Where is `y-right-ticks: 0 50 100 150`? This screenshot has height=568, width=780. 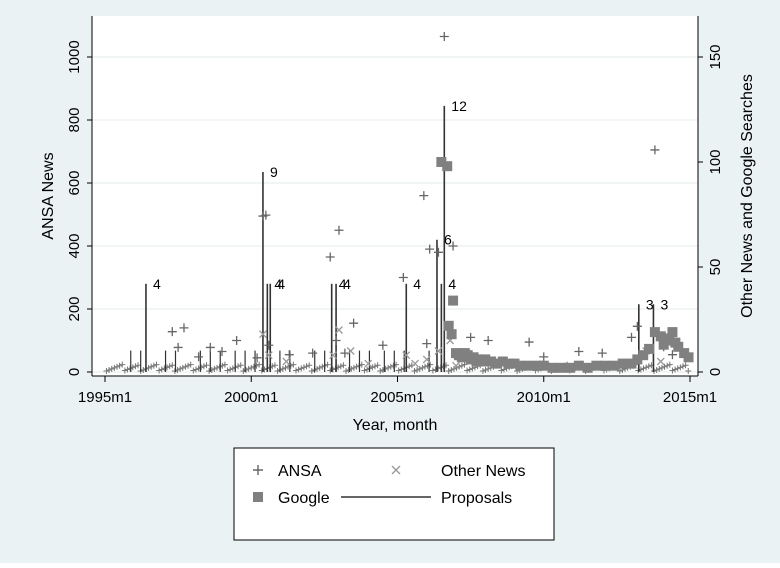 y-right-ticks: 0 50 100 150 is located at coordinates (711, 210).